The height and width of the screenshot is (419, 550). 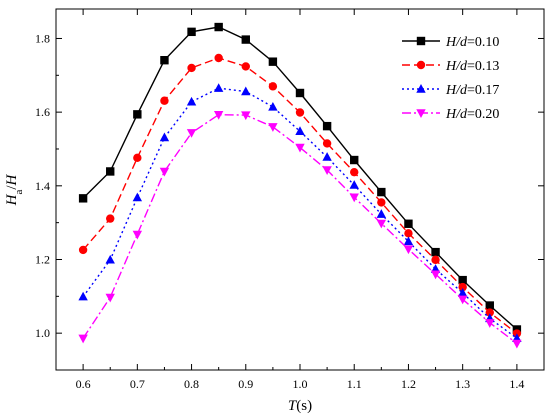 What do you see at coordinates (83, 384) in the screenshot?
I see `x-tick-label: 0.6` at bounding box center [83, 384].